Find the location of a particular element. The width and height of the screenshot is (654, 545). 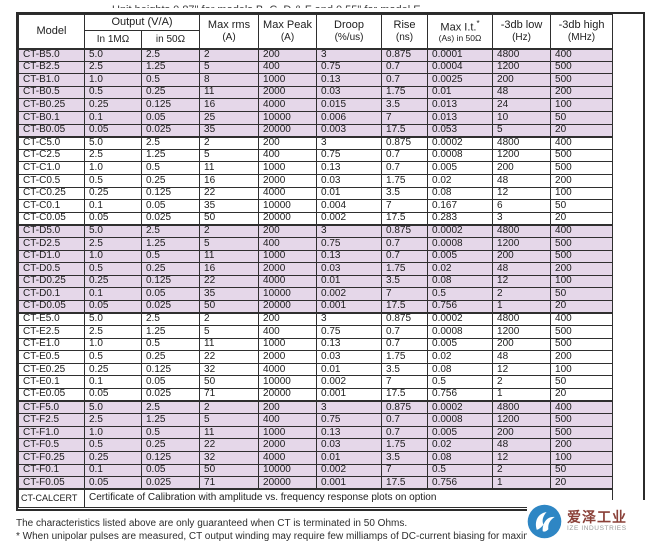

model-cell: CT-B1.0 is located at coordinates (51, 80).